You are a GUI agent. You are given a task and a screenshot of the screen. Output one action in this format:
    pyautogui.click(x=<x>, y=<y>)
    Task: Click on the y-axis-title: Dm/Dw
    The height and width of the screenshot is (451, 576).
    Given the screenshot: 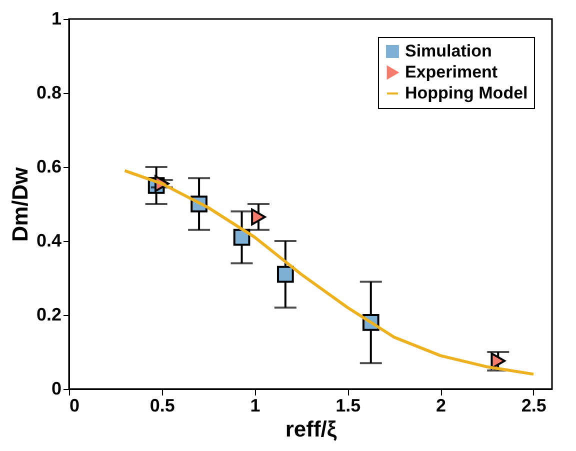 What is the action you would take?
    pyautogui.click(x=19, y=204)
    